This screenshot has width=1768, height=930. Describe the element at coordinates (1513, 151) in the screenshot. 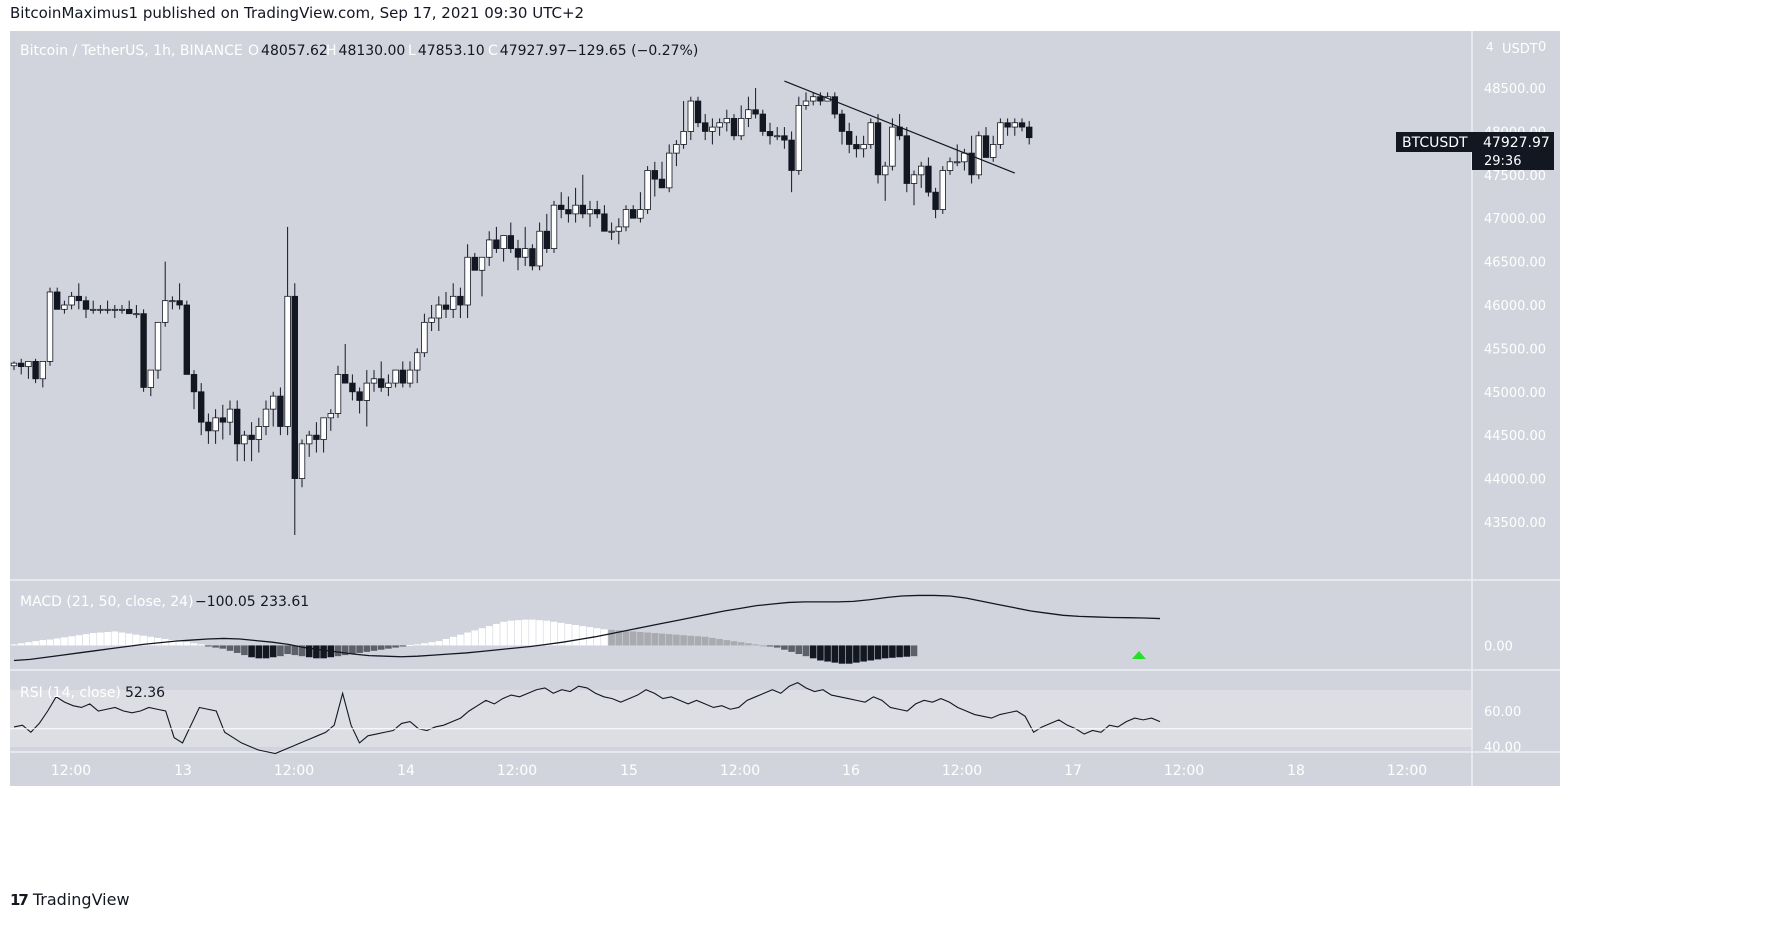

I see `price-tag-bg` at that location.